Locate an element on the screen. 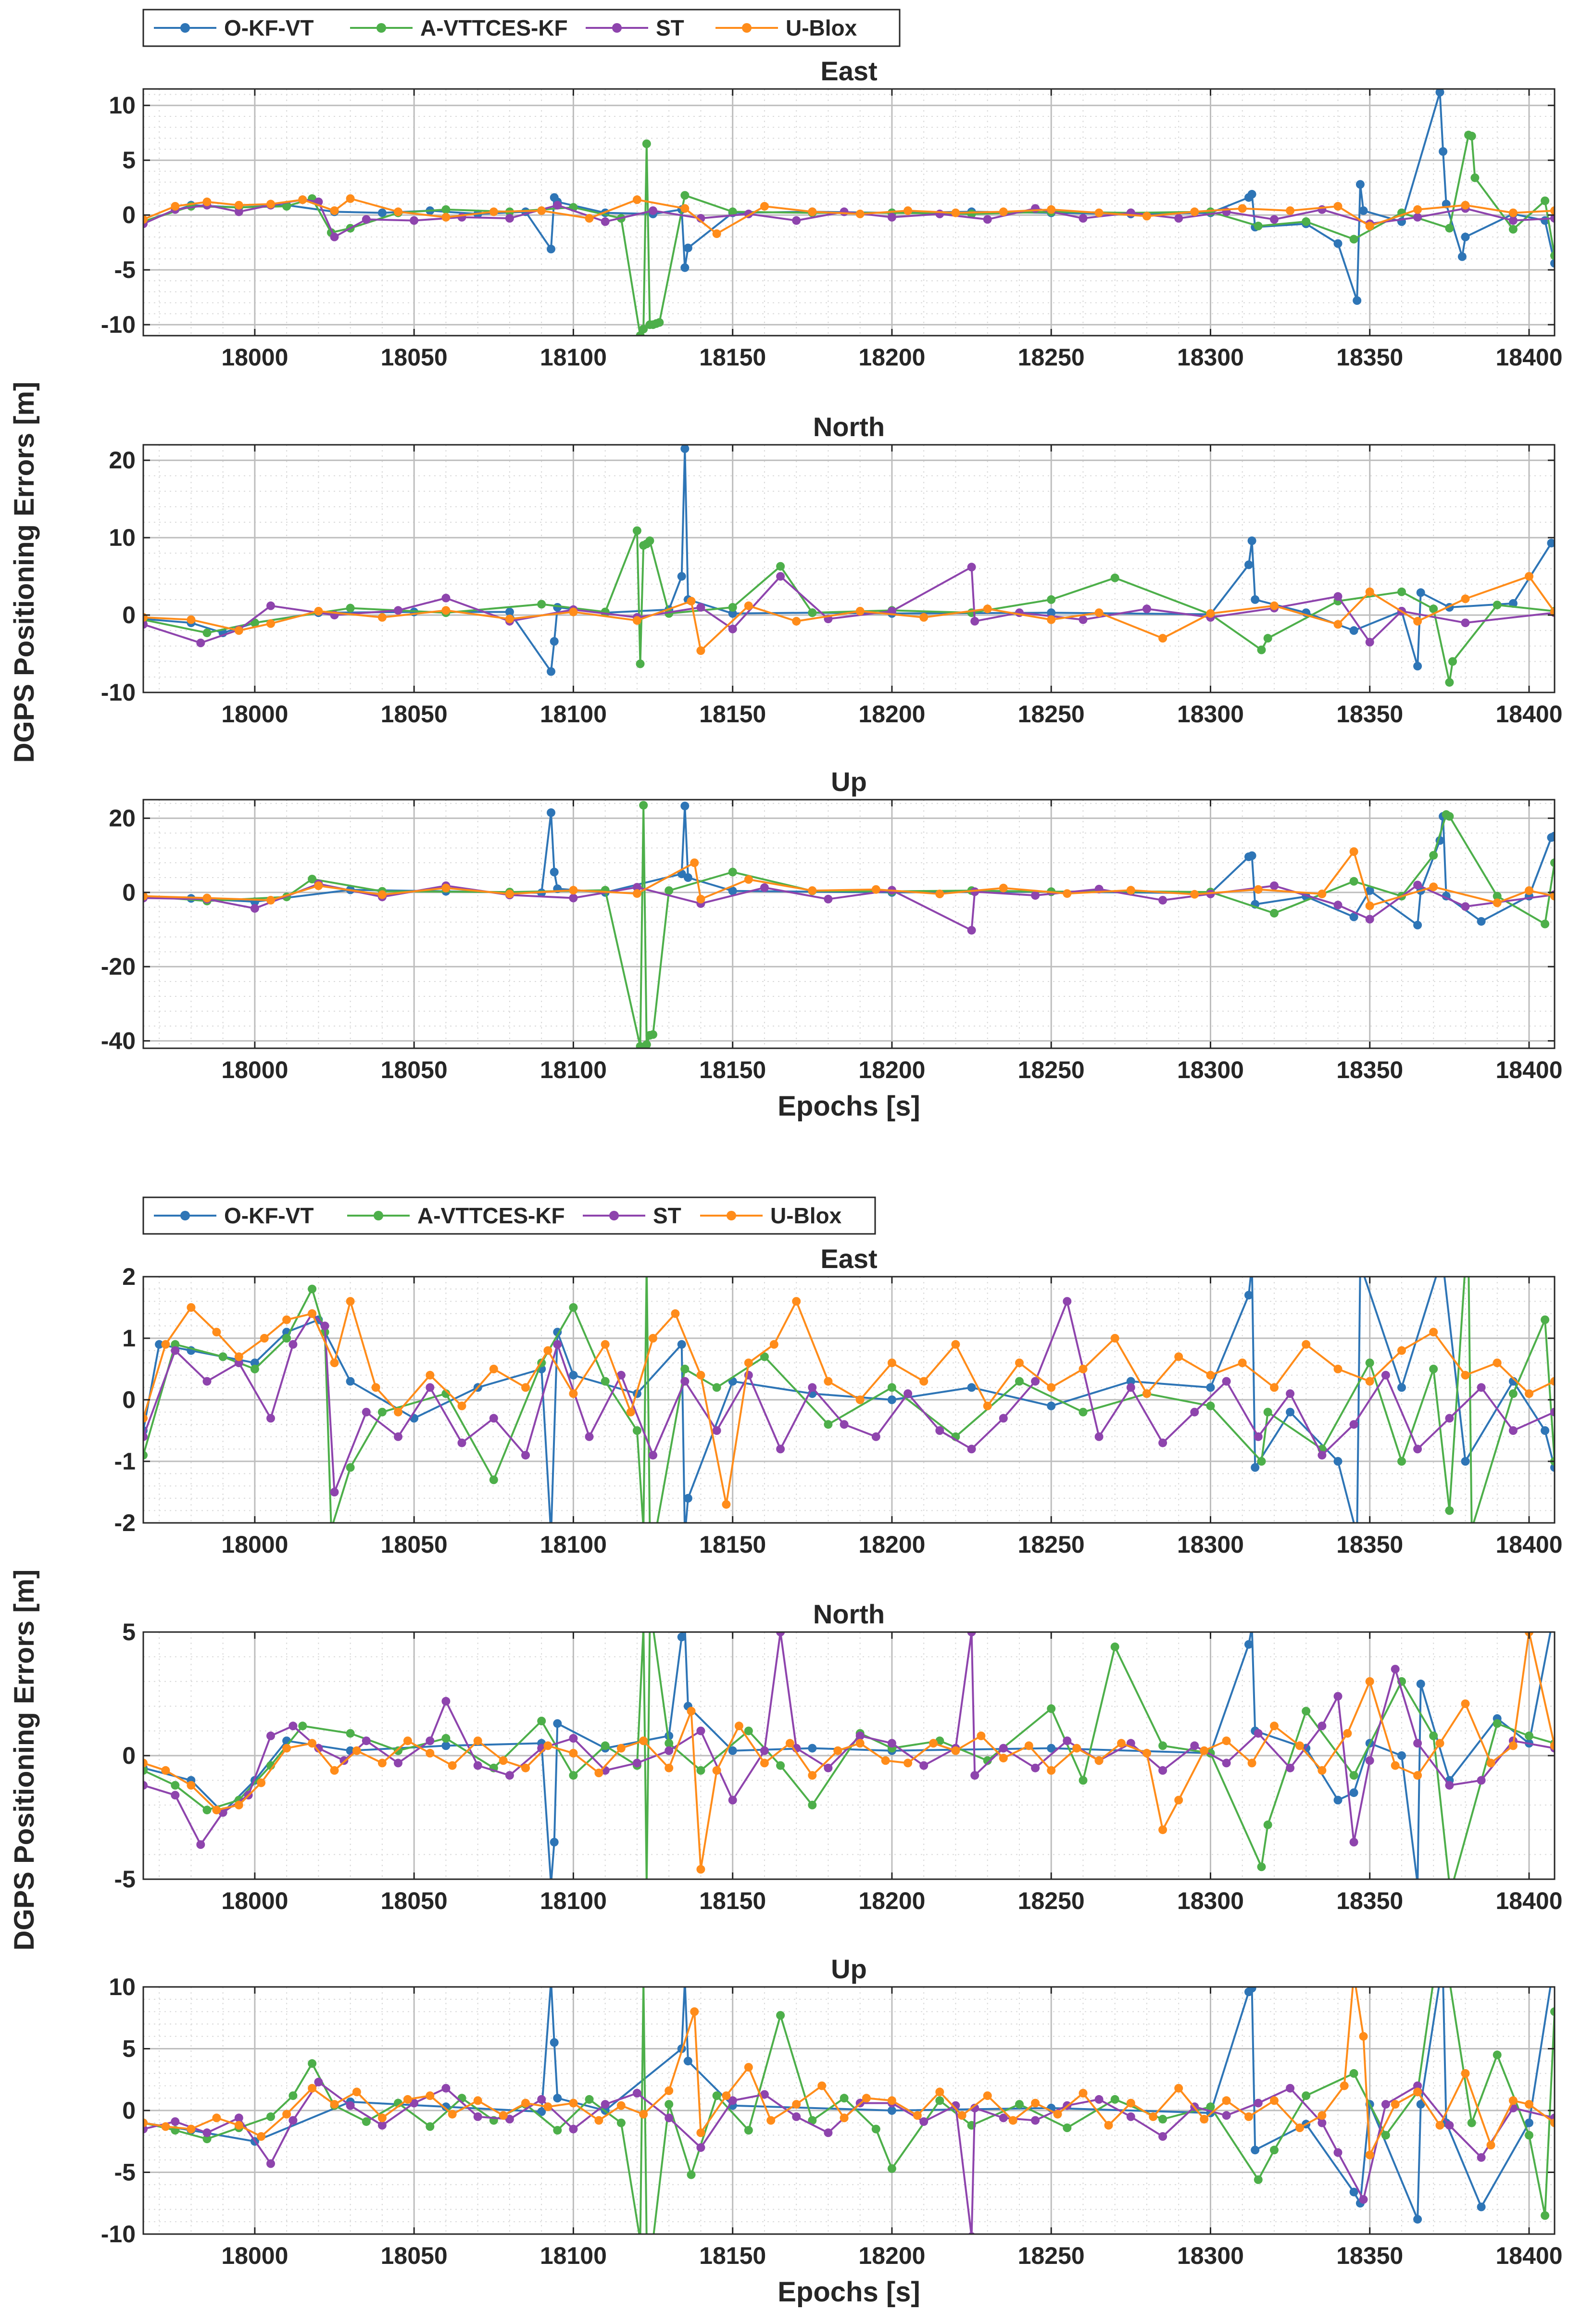 The image size is (1581, 2324). series-line-u-blox is located at coordinates (849, 216).